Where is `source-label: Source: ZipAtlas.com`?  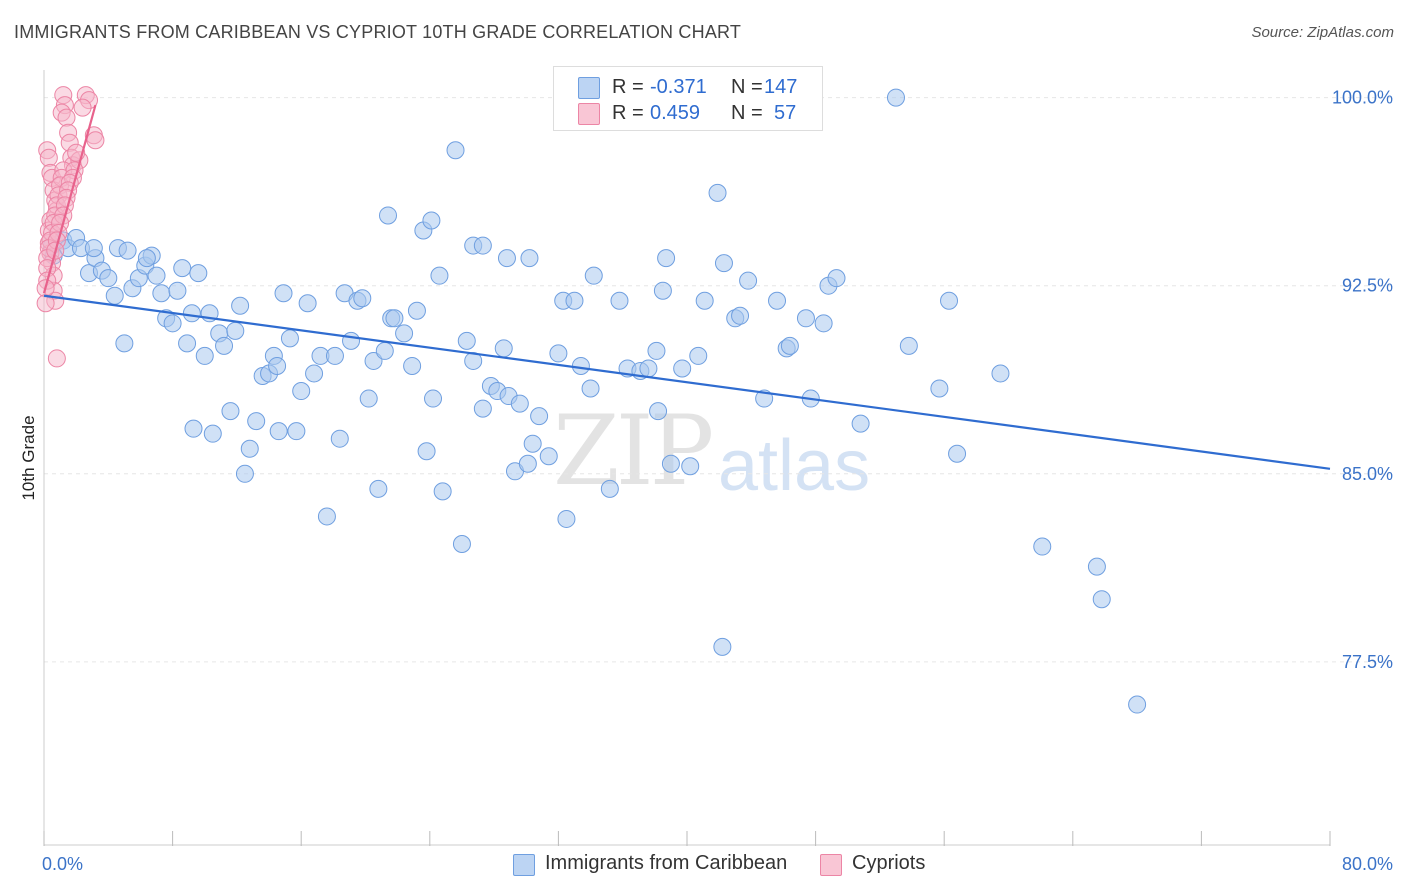
source-label: Source: ZipAtlas.com is located at coordinates (1322, 32).